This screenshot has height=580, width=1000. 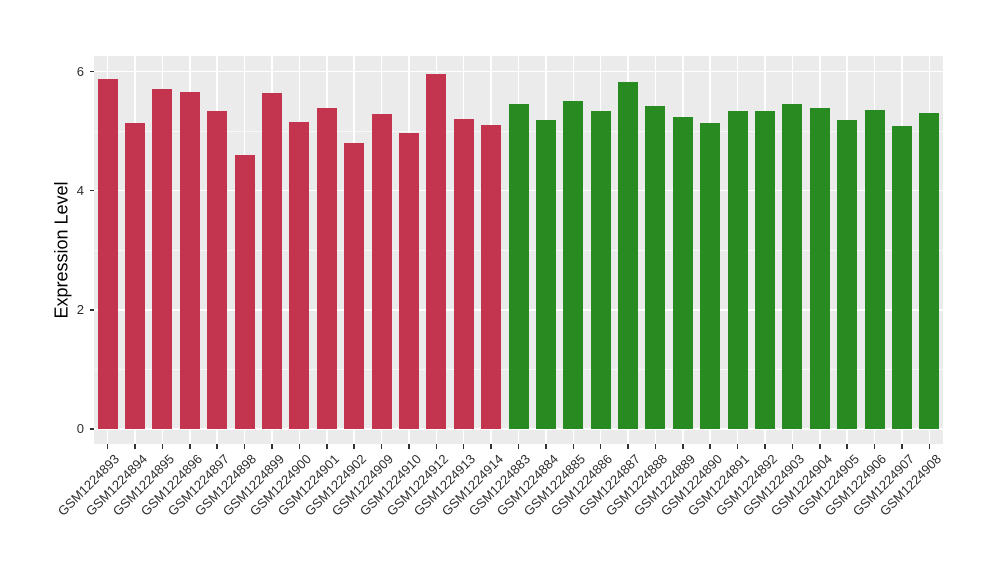 I want to click on x-tick-label-text: GSM1224904, so click(x=801, y=485).